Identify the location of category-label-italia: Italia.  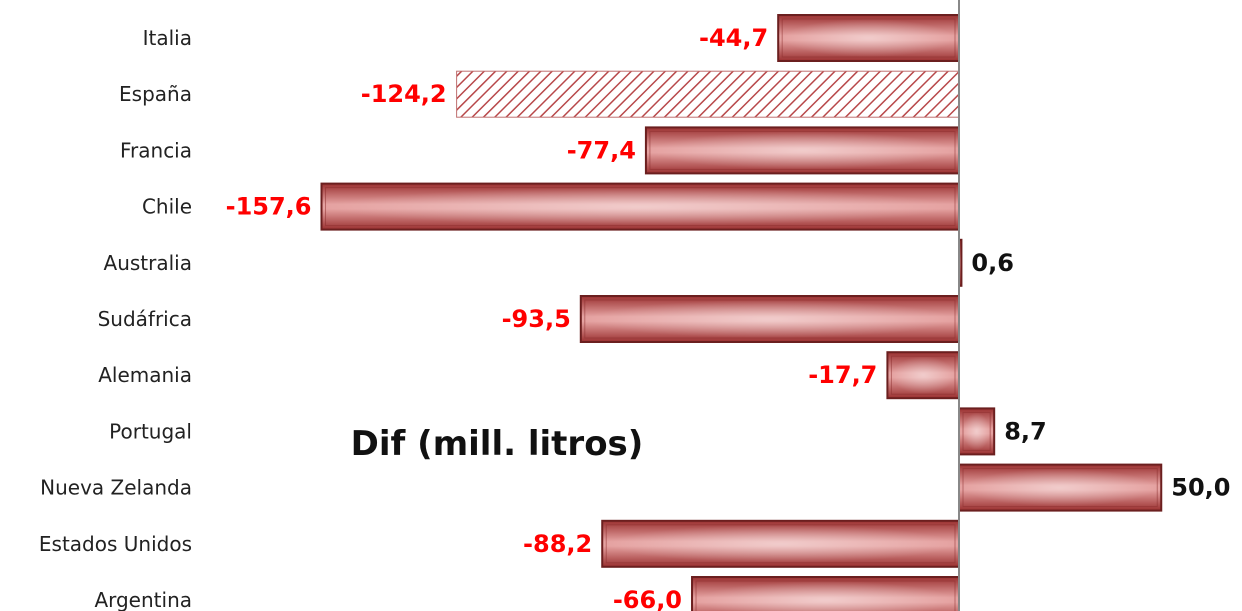
(167, 38).